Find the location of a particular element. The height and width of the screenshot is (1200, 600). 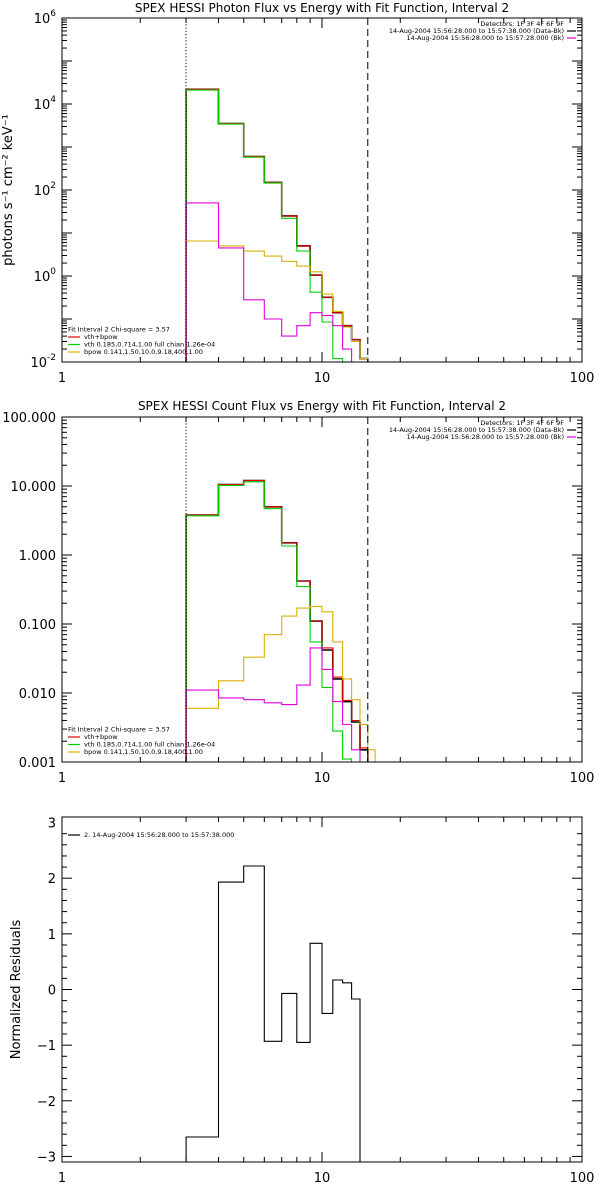

y-tick-label: 3 is located at coordinates (52, 824).